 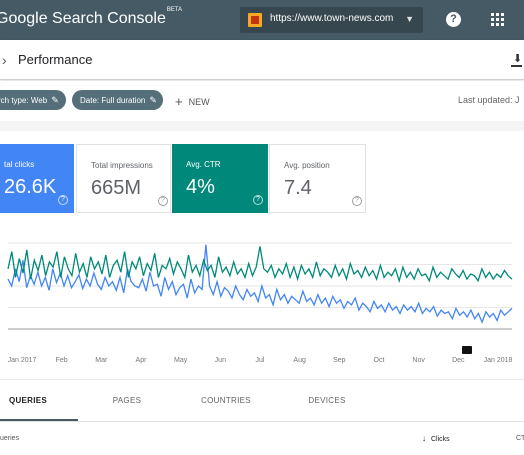 I want to click on chart-x-tick-label: Feb, so click(x=61, y=360).